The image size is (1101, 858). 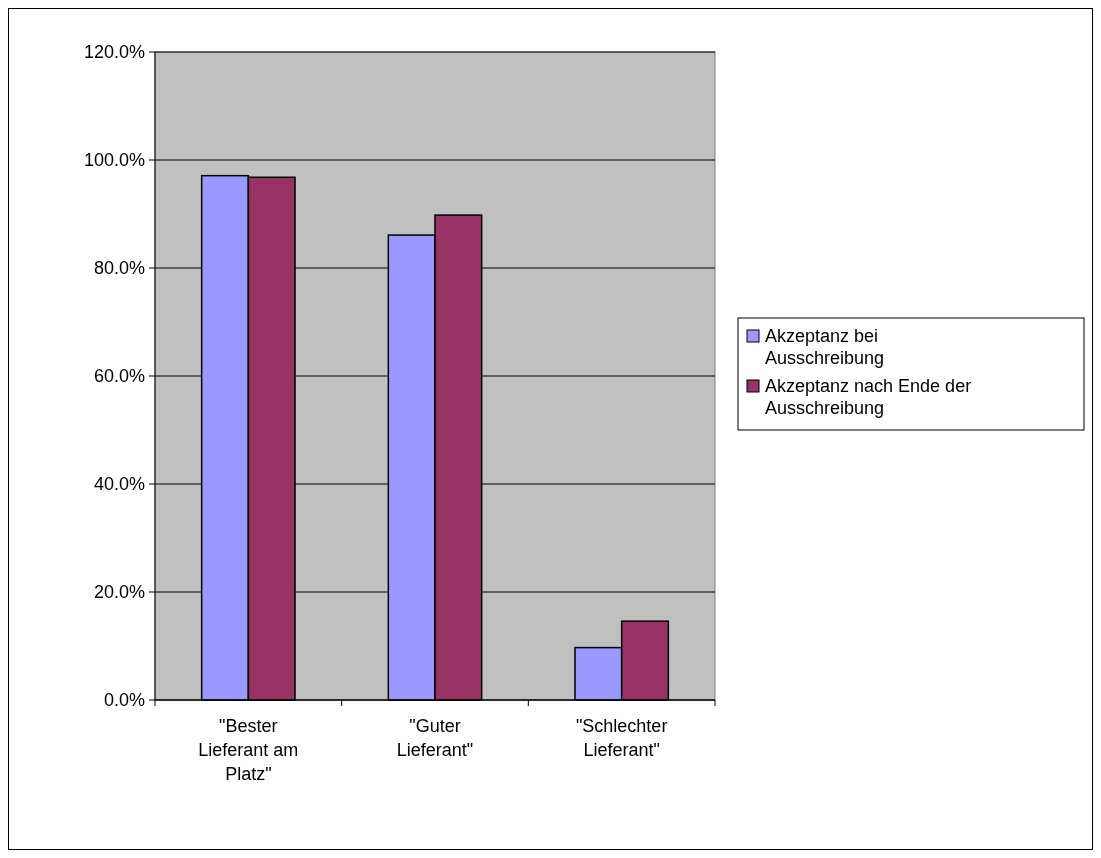 What do you see at coordinates (435, 738) in the screenshot?
I see `x-tick-label: "Guter Lieferant"` at bounding box center [435, 738].